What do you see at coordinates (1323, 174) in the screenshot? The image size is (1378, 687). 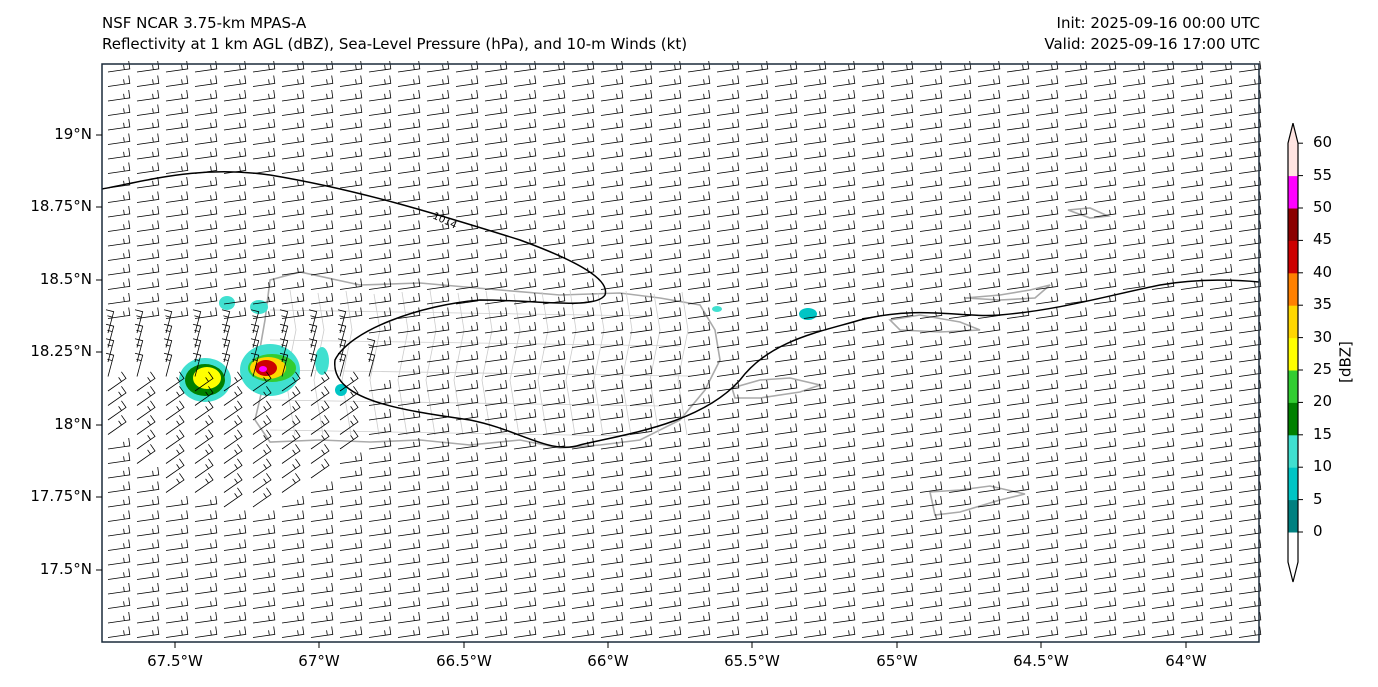 I see `colorbar-tick-label: 55` at bounding box center [1323, 174].